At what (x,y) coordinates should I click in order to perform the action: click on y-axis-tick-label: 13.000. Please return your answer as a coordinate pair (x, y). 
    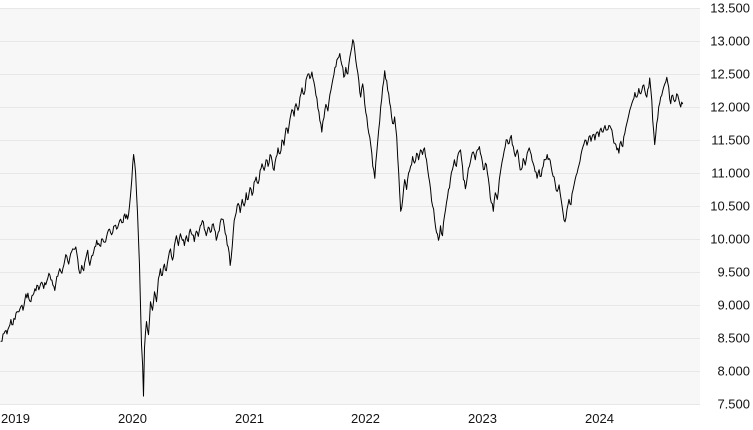
    Looking at the image, I should click on (730, 41).